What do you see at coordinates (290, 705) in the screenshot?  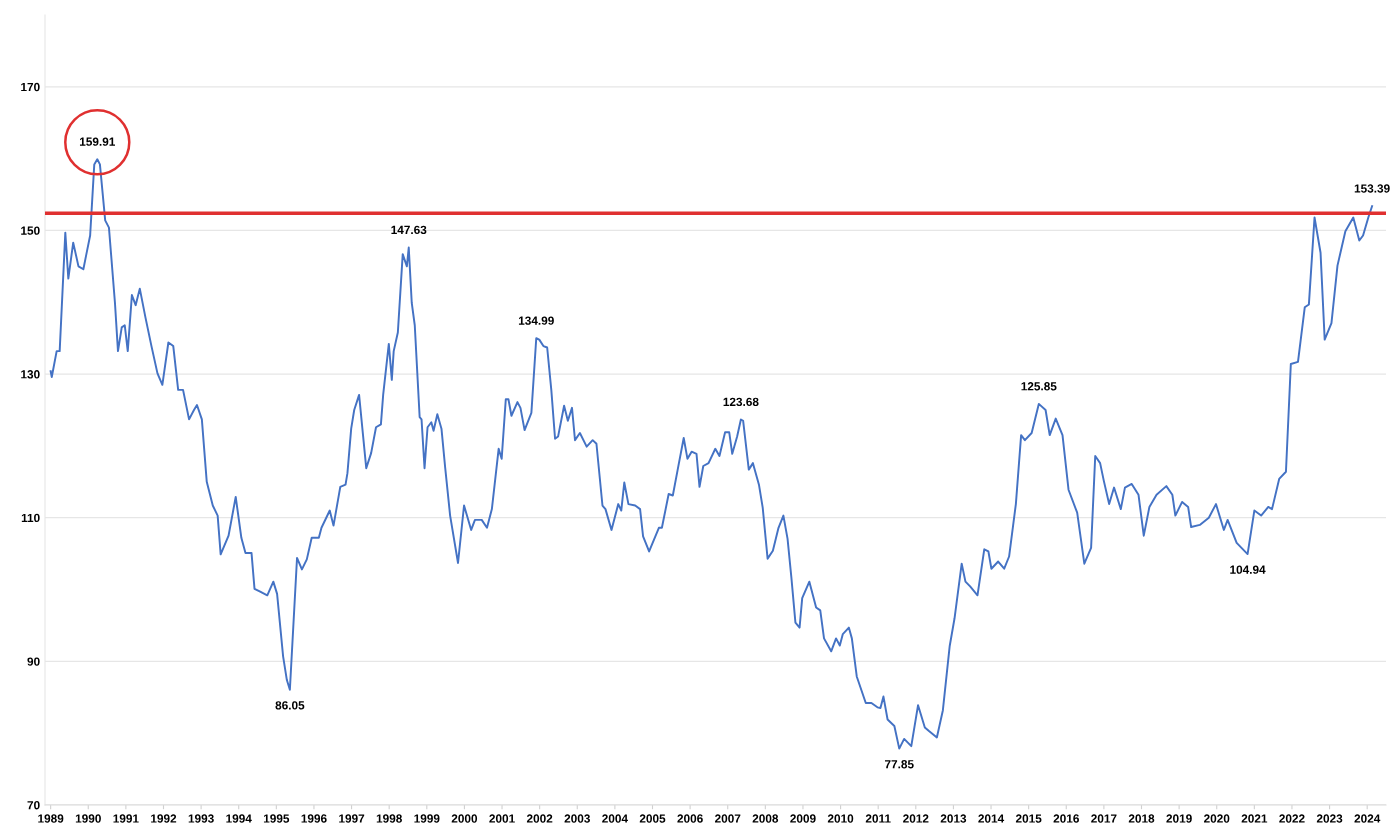 I see `annotation: 86.05` at bounding box center [290, 705].